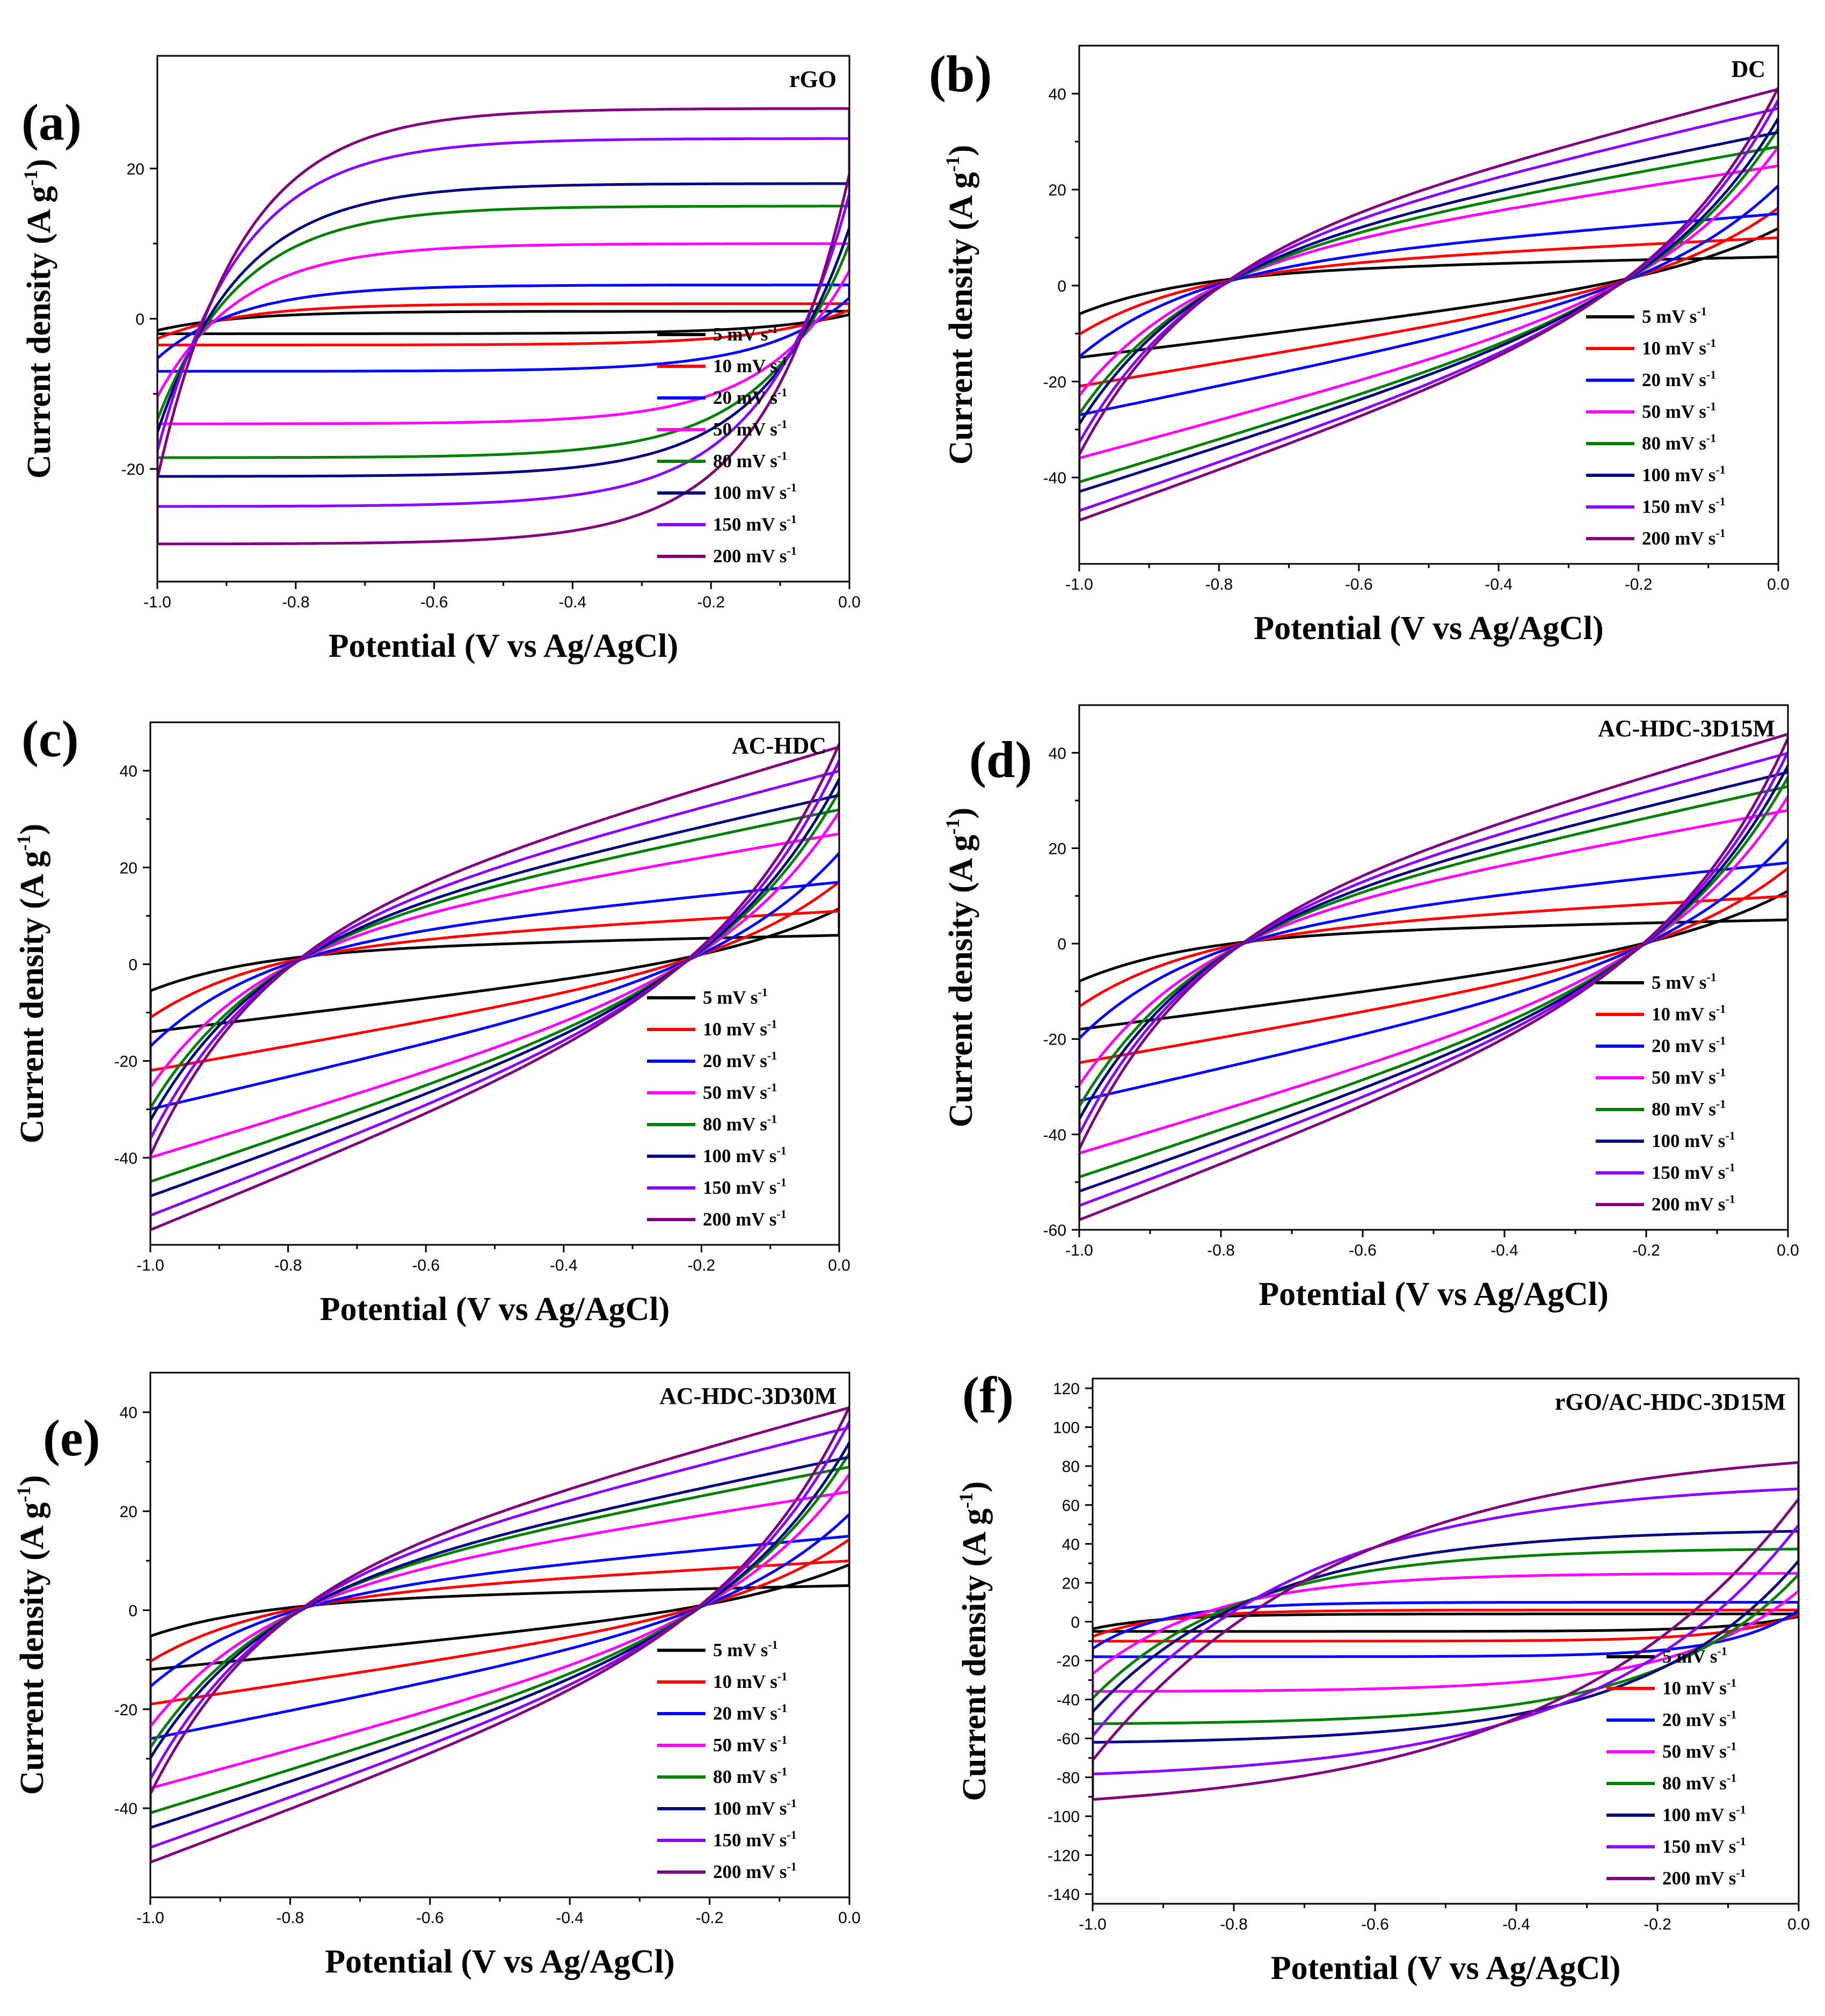  I want to click on legend-label: 5 mV s-1, so click(735, 996).